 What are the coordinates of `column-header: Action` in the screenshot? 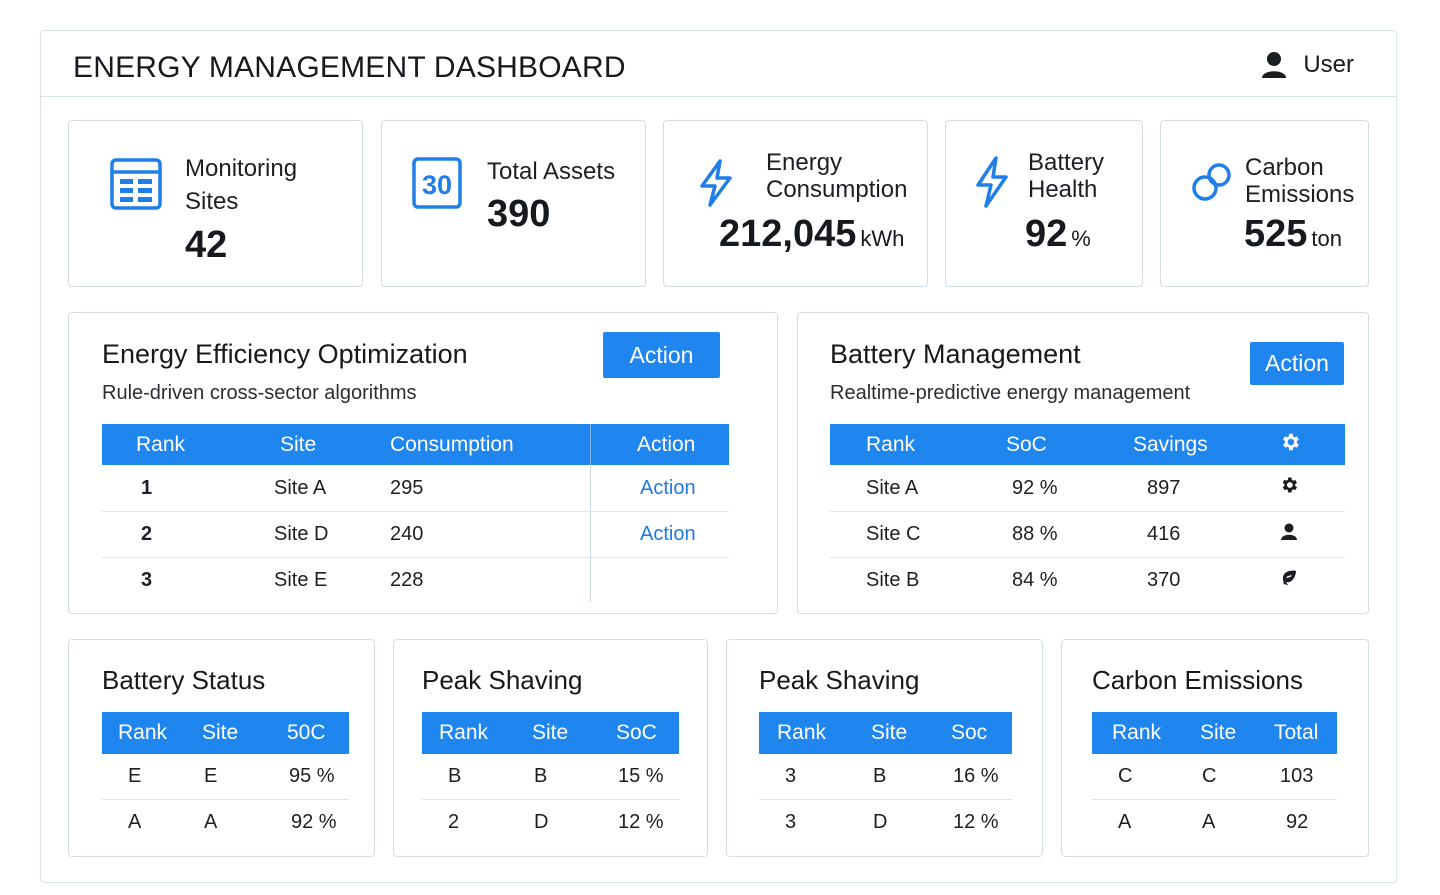 It's located at (659, 444).